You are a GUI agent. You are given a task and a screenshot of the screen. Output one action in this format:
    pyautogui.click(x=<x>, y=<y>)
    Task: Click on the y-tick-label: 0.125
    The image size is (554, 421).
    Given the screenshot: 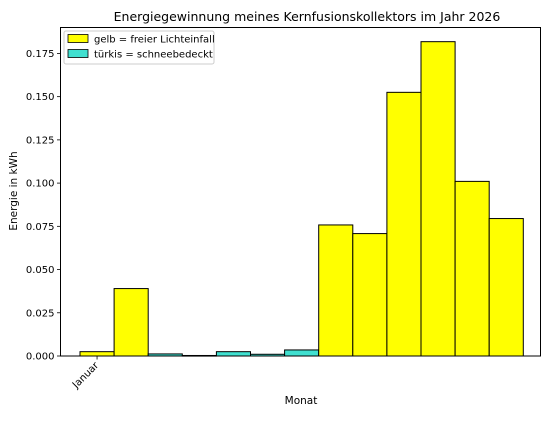 What is the action you would take?
    pyautogui.click(x=40, y=140)
    